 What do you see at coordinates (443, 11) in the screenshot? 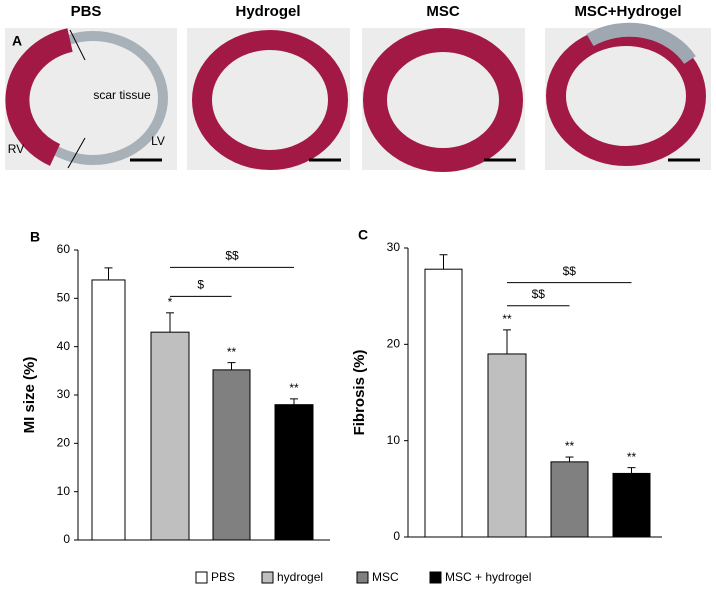
I see `image-title: MSC` at bounding box center [443, 11].